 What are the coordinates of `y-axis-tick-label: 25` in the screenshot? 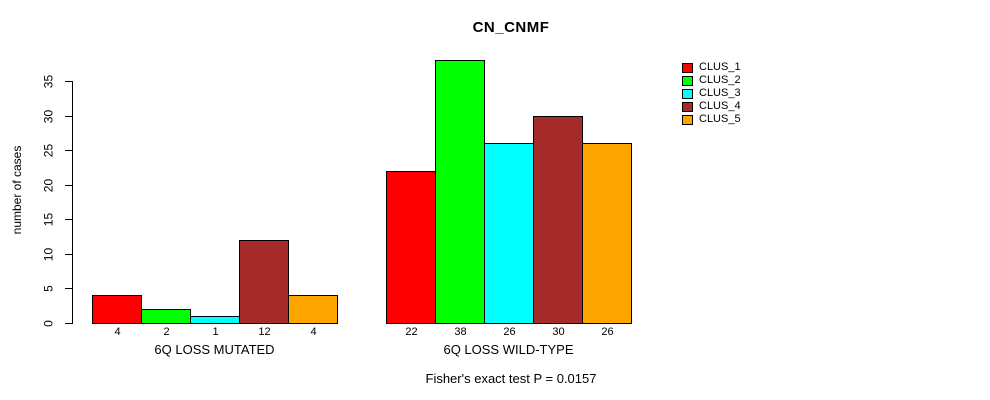 It's located at (48, 150).